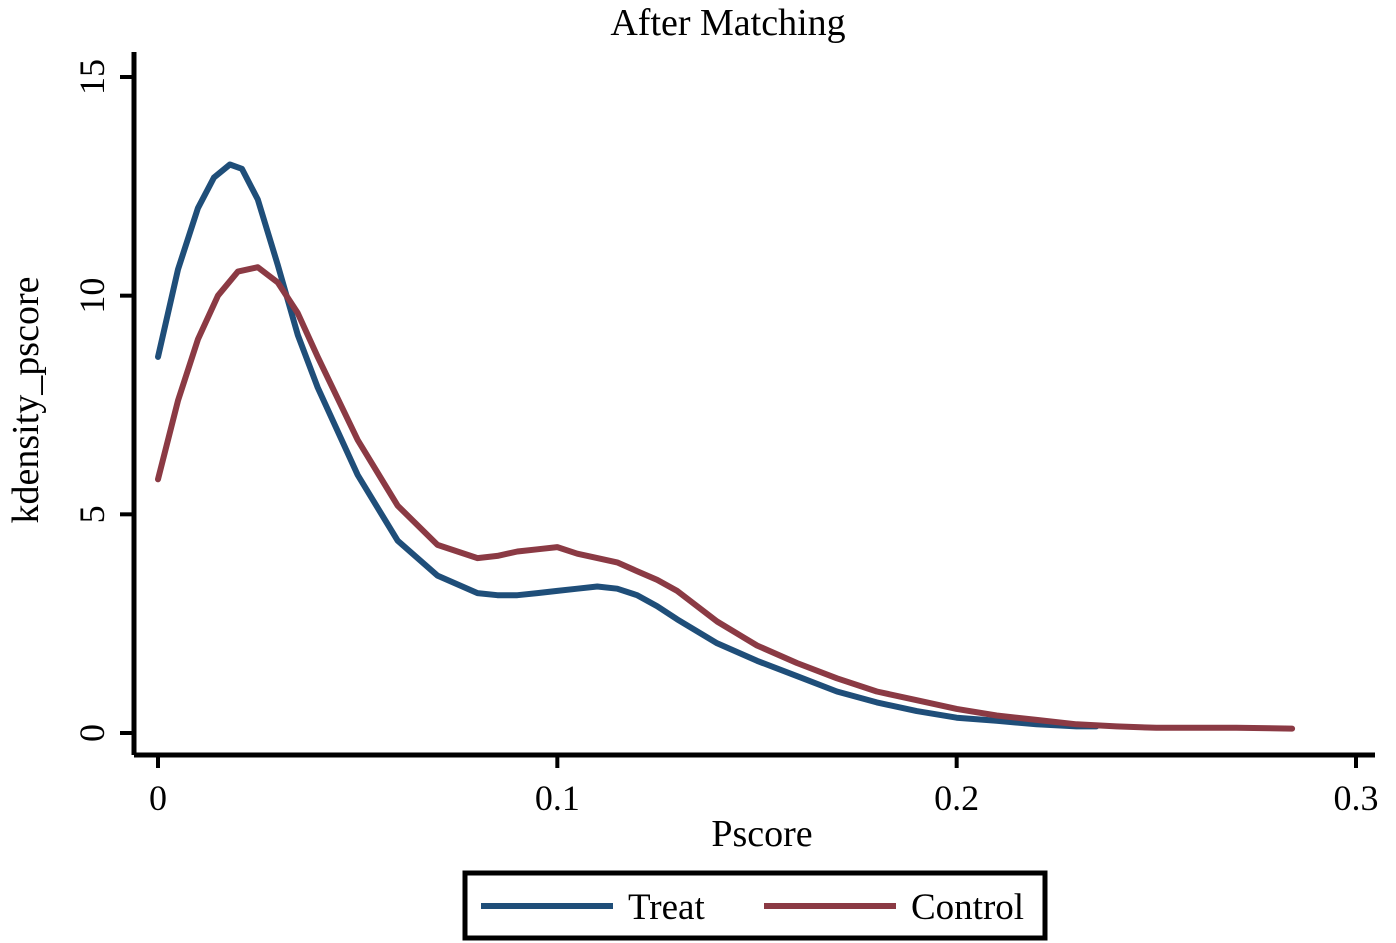  What do you see at coordinates (92, 514) in the screenshot?
I see `y-tick-label: 5` at bounding box center [92, 514].